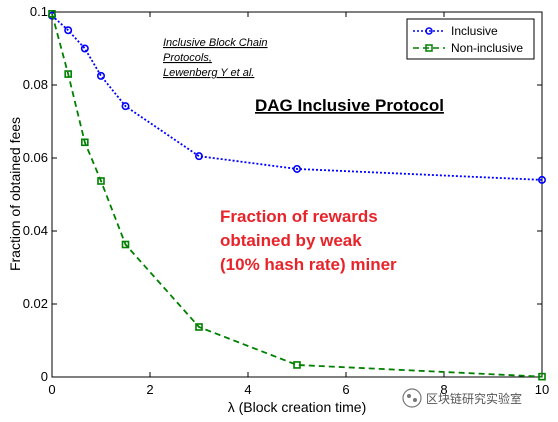 The height and width of the screenshot is (422, 558). Describe the element at coordinates (15, 194) in the screenshot. I see `y-axis-label: Fraction of obtained fees` at that location.